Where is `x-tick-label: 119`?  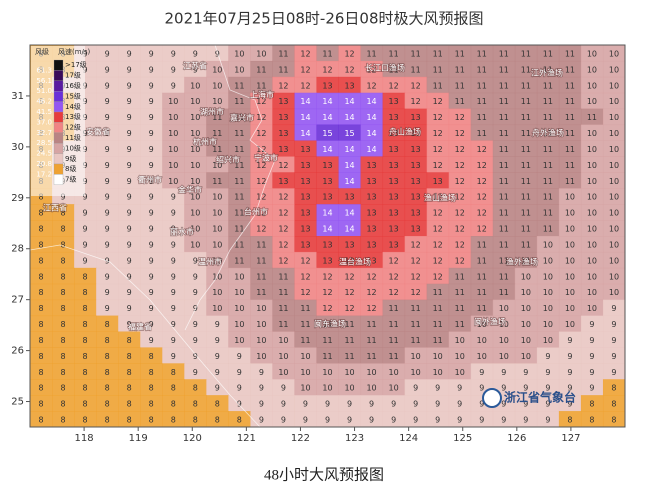 x-tick-label: 119 is located at coordinates (138, 438).